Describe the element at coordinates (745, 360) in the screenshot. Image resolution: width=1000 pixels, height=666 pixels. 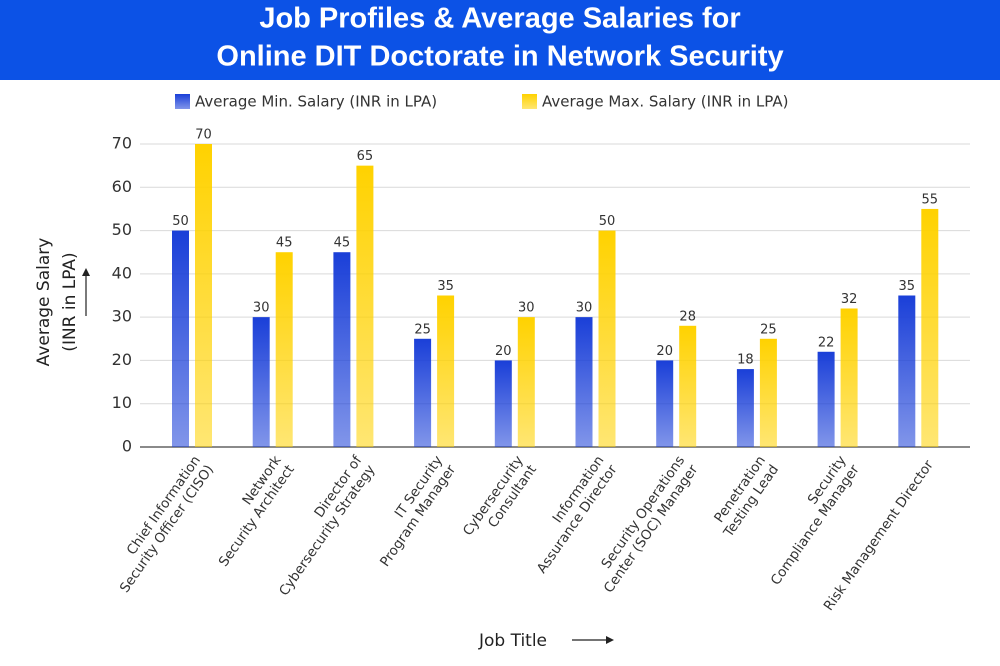
I see `data-label: 18` at that location.